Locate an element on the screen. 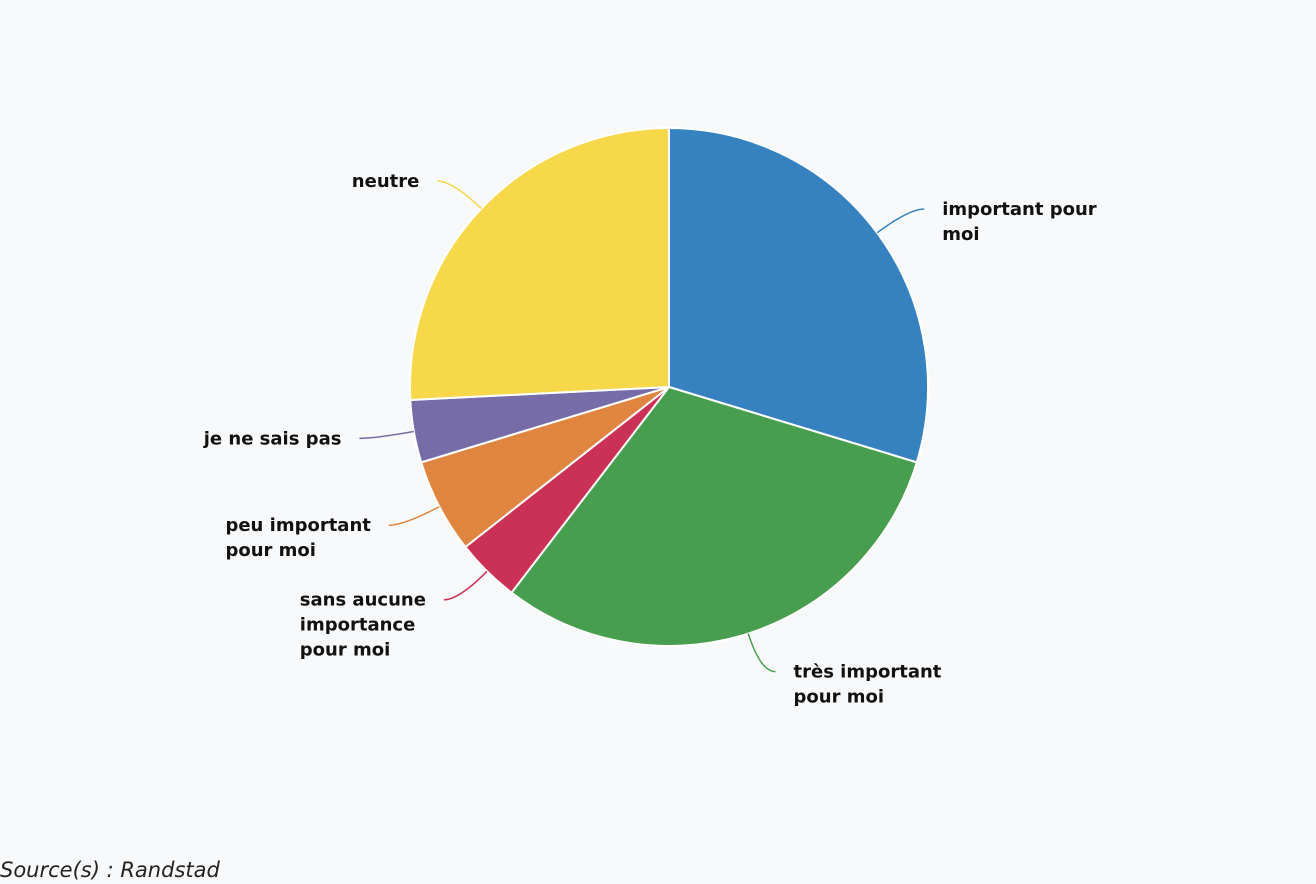 This screenshot has height=884, width=1316. slice-label: très important pour moi is located at coordinates (868, 685).